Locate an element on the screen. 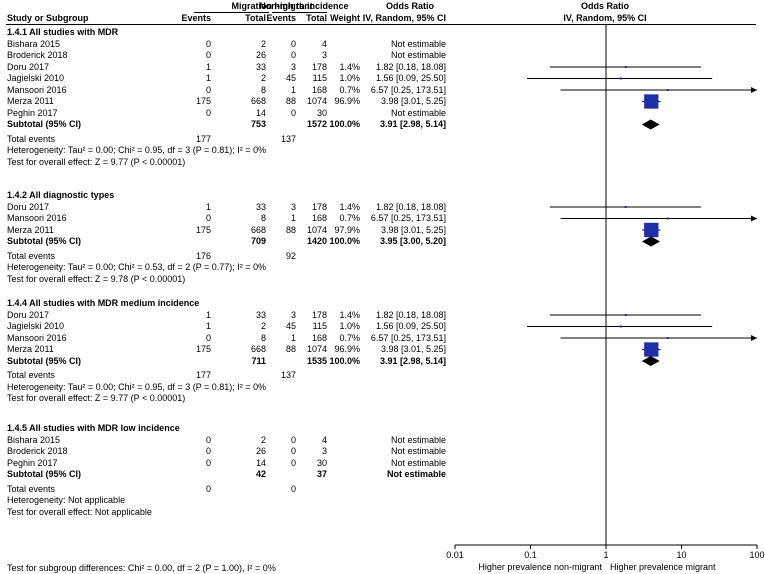  study-total-nonmigrant: 30 is located at coordinates (321, 112).